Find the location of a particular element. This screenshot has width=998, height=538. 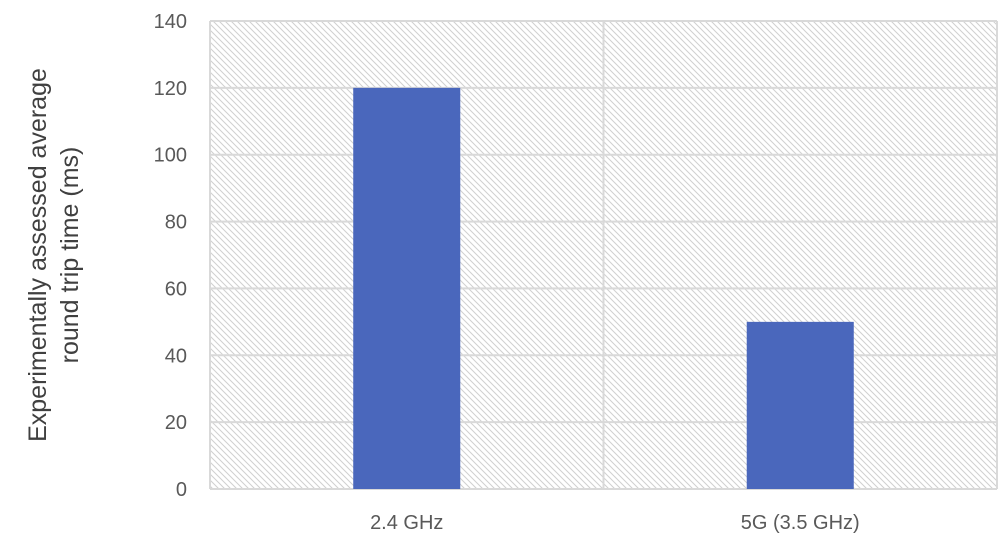

bar-5g-3-5-ghz is located at coordinates (800, 405).